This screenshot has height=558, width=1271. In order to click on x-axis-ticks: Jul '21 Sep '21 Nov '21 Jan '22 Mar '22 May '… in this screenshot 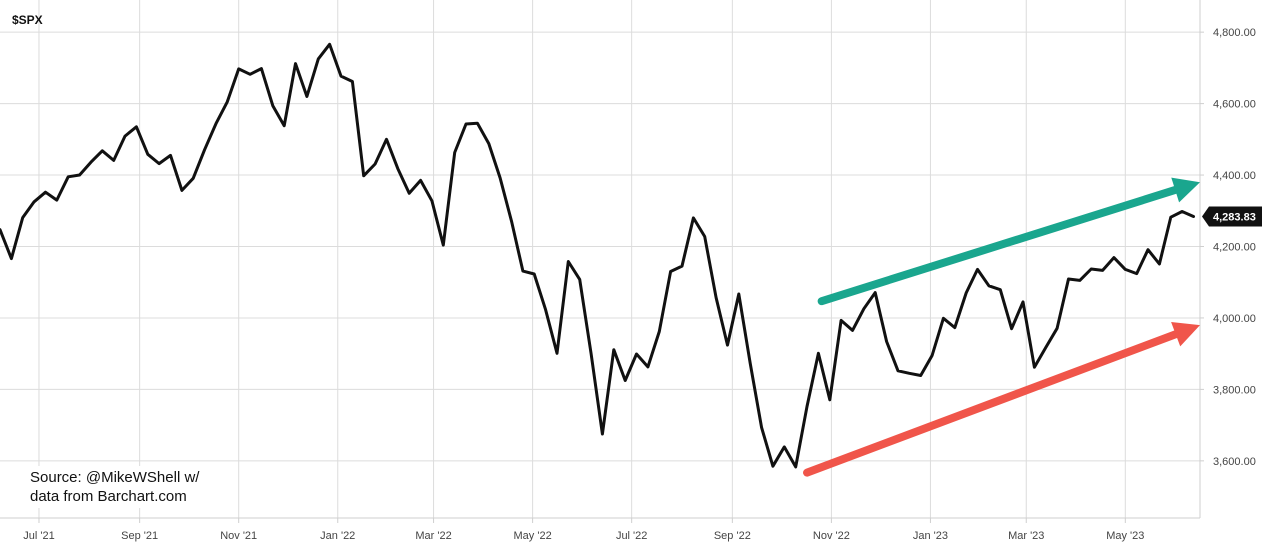, I will do `click(583, 530)`.